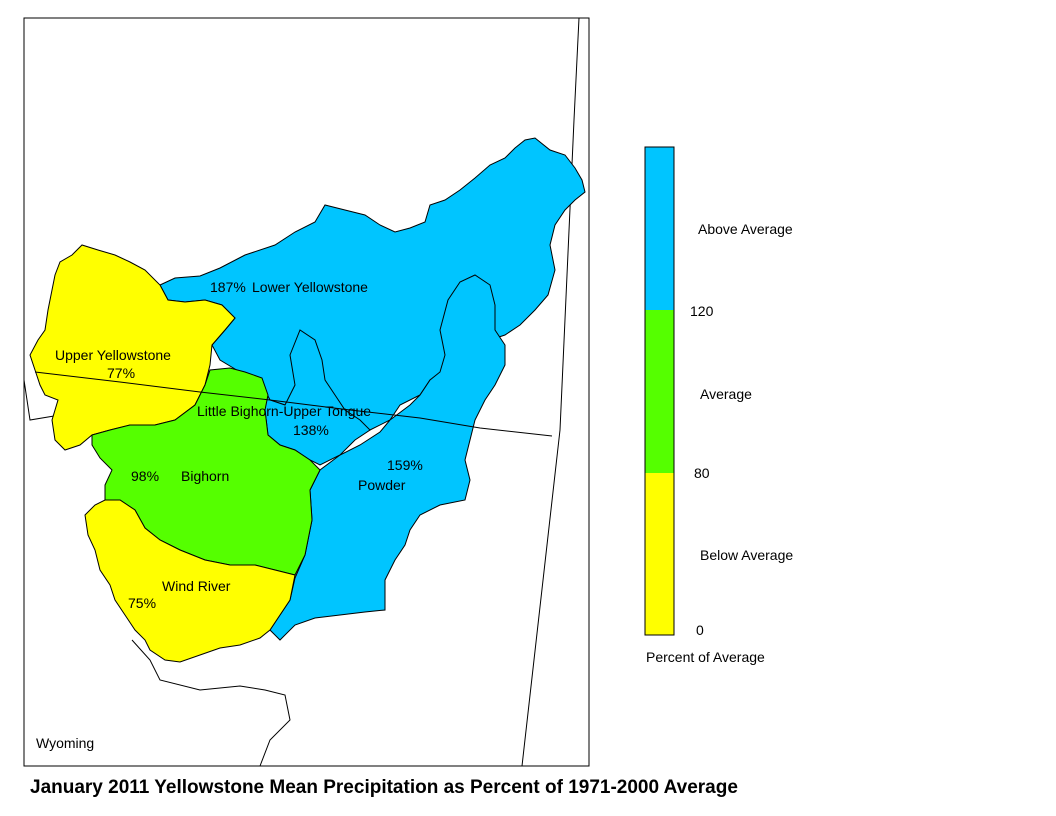  What do you see at coordinates (700, 630) in the screenshot?
I see `legend-break-0: 0` at bounding box center [700, 630].